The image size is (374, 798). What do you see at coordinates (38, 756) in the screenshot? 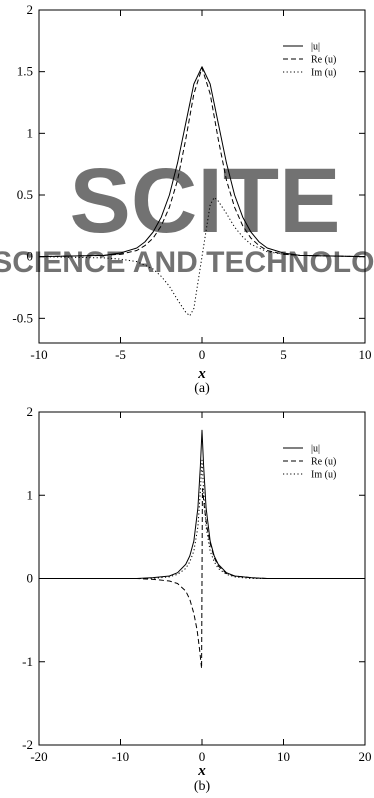
I see `x-tick-label: -20` at bounding box center [38, 756].